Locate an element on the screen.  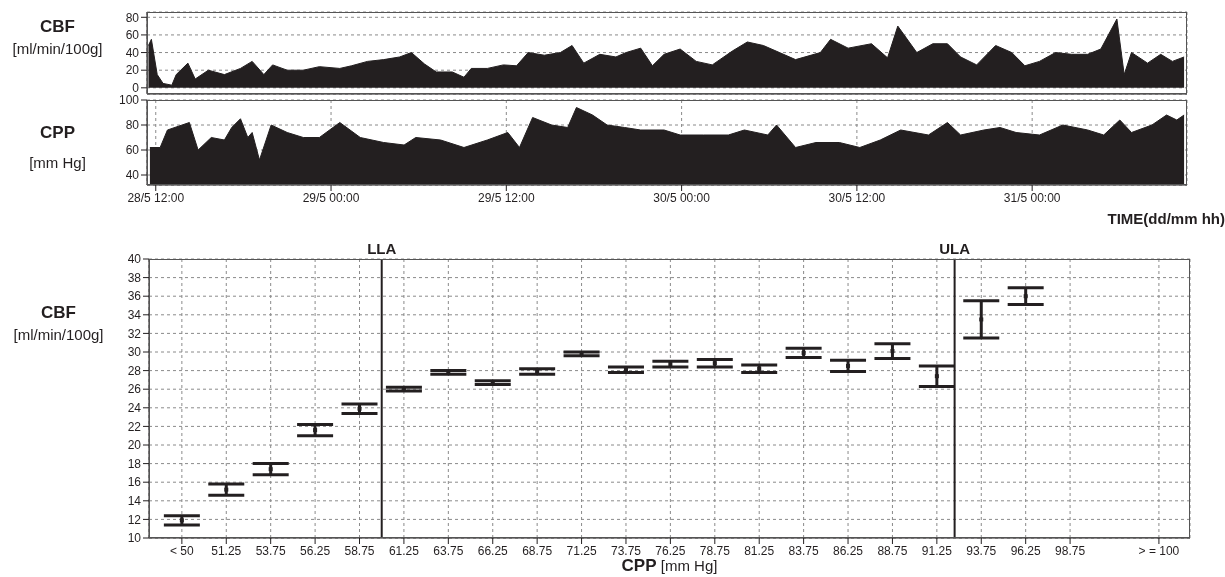
x-tick-label: 73.75 is located at coordinates (626, 550).